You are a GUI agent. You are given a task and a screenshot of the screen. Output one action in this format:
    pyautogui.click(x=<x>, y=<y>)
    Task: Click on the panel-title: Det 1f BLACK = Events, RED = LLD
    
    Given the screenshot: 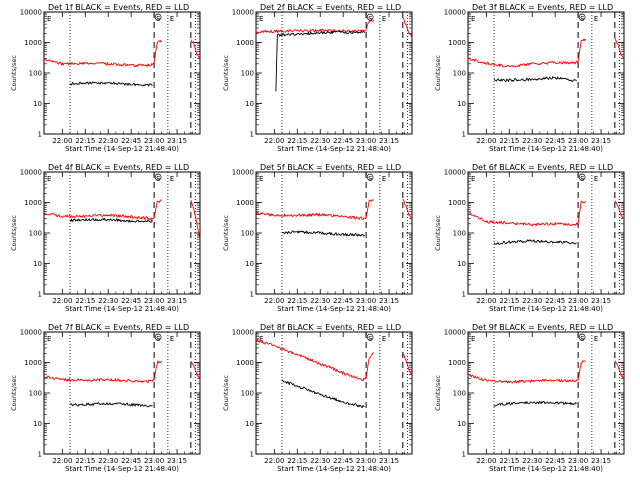 What is the action you would take?
    pyautogui.click(x=118, y=7)
    